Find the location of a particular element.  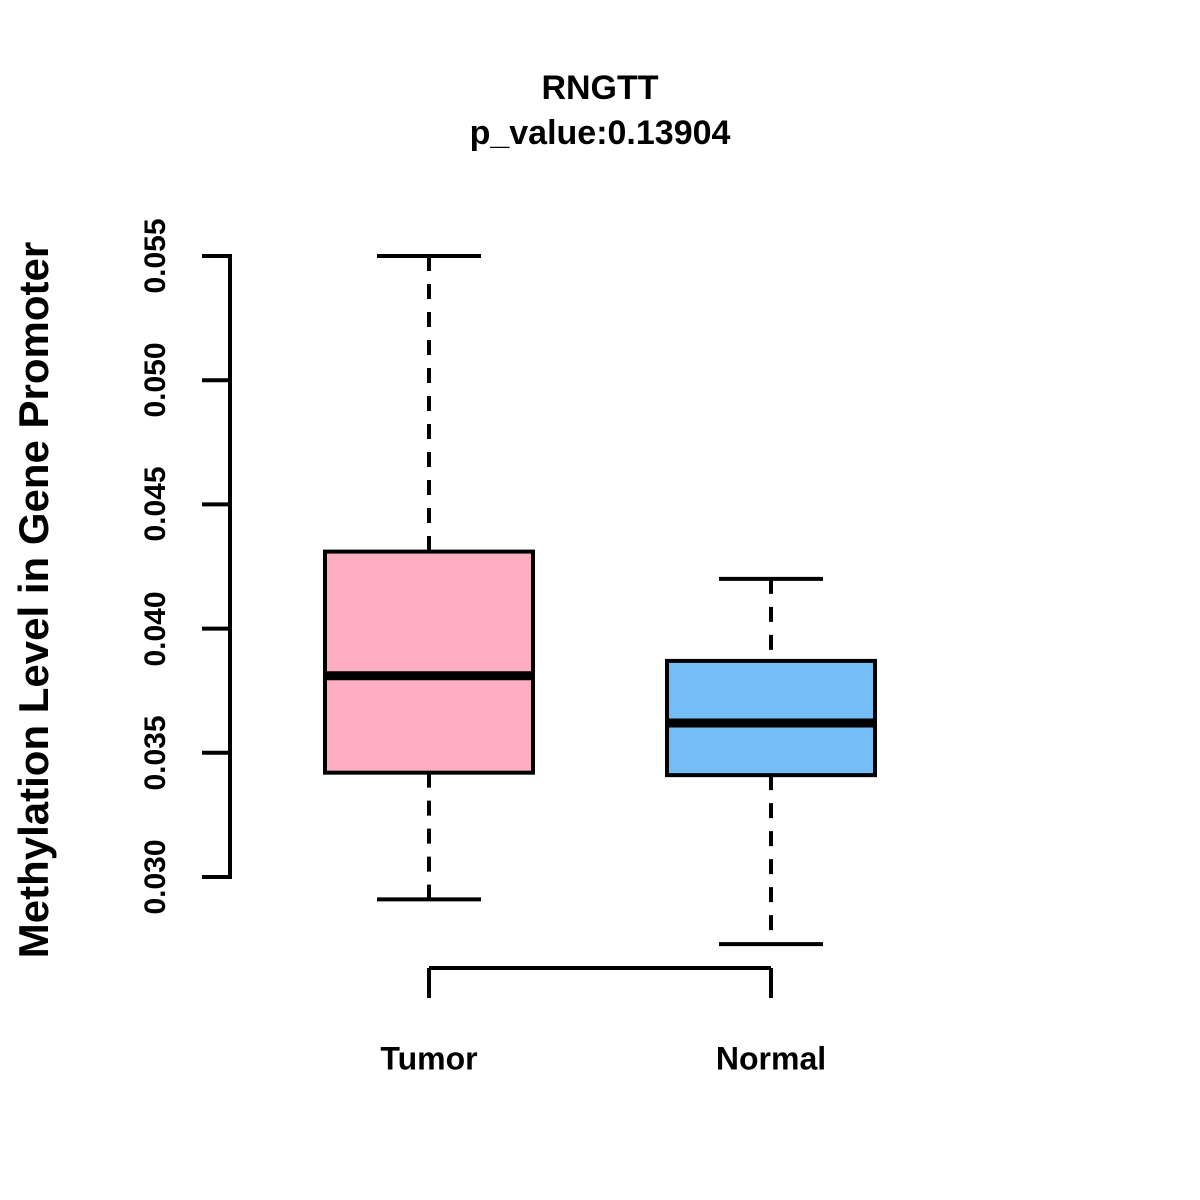

y-tick-label: 0.030 is located at coordinates (155, 877).